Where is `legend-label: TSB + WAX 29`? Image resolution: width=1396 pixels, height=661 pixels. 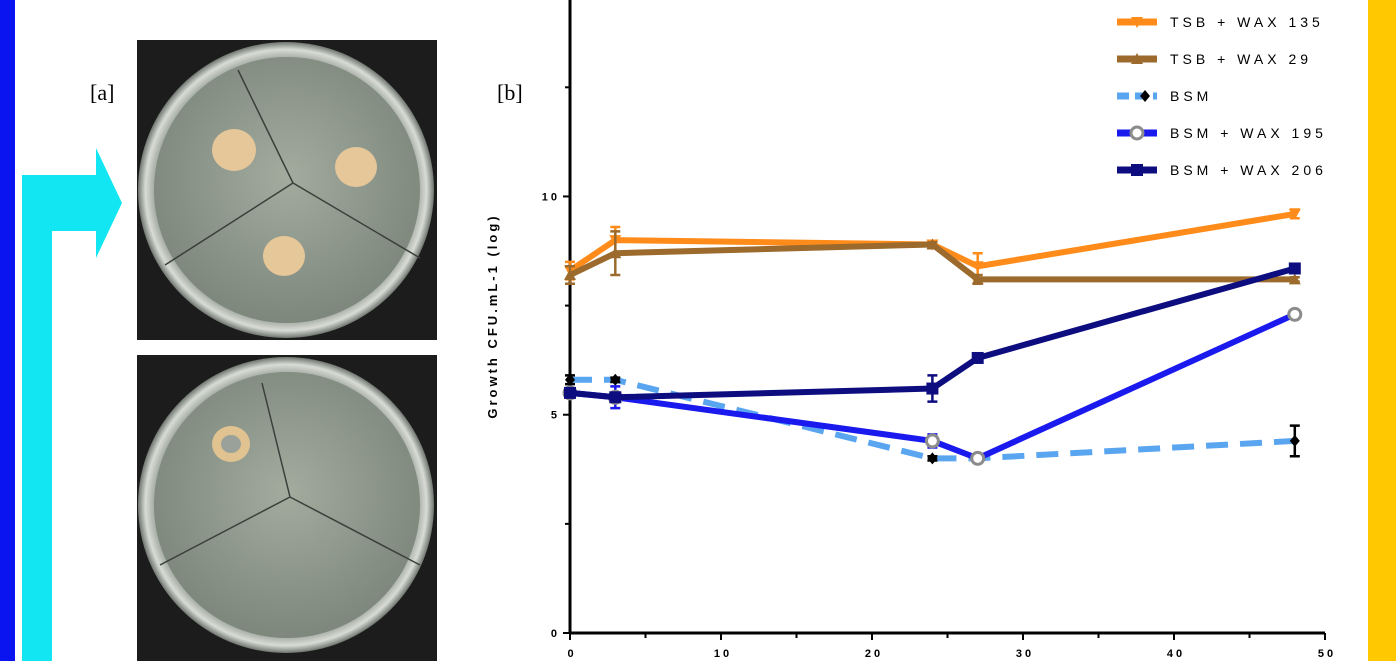 legend-label: TSB + WAX 29 is located at coordinates (1241, 59).